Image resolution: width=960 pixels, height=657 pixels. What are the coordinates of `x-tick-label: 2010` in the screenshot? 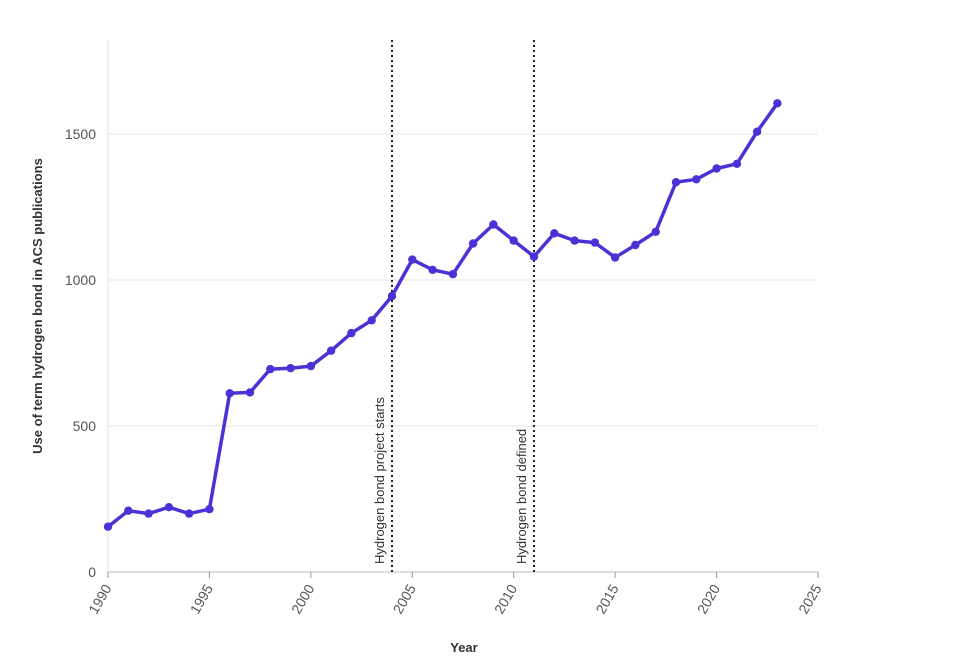 It's located at (506, 598).